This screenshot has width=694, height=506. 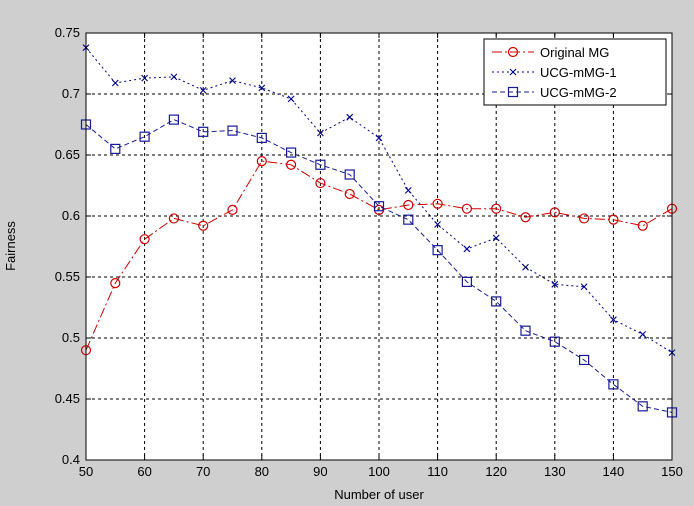 I want to click on y-tick-label: 0.75, so click(x=67, y=32).